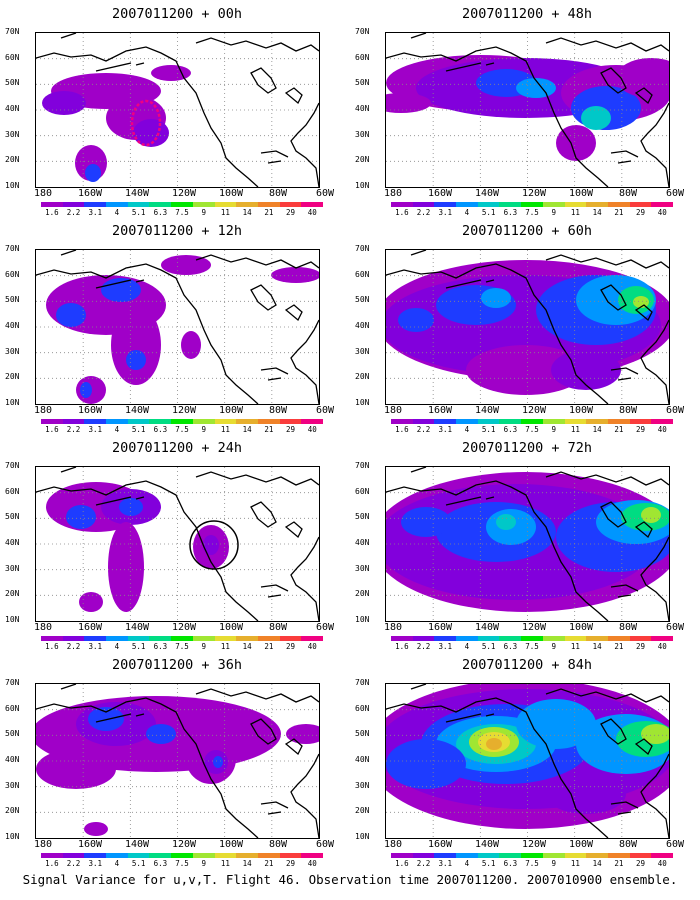  What do you see at coordinates (440, 193) in the screenshot?
I see `lon-tick-label: 160W` at bounding box center [440, 193].